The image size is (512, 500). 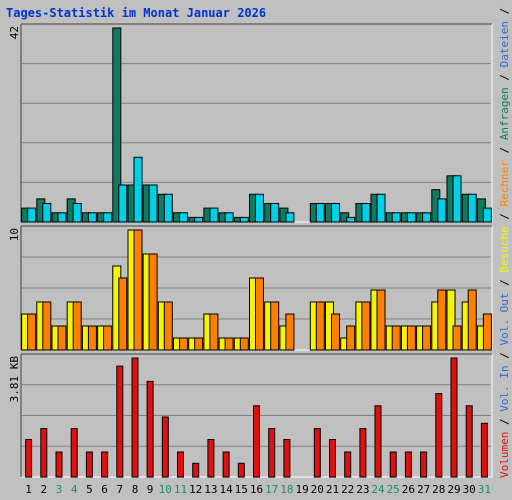 What do you see at coordinates (28, 489) in the screenshot?
I see `day-label-1: 1` at bounding box center [28, 489].